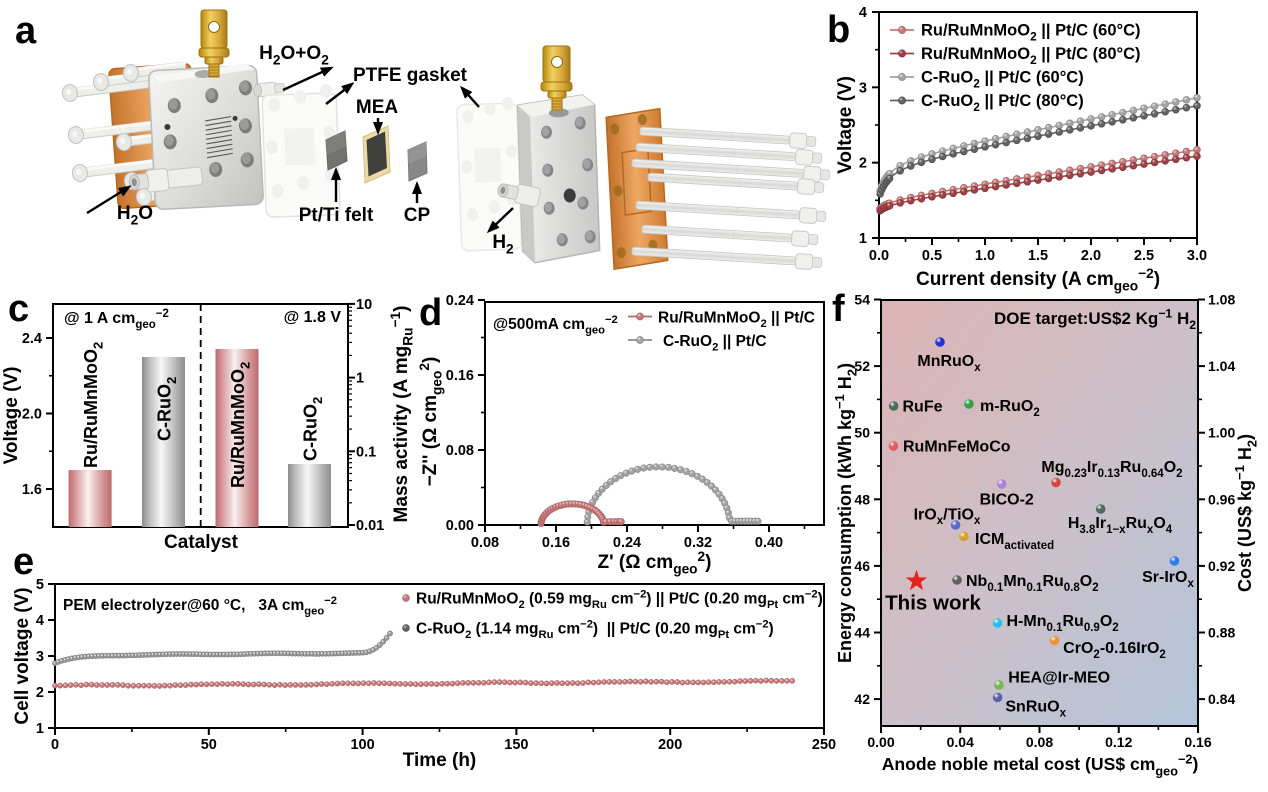 The width and height of the screenshot is (1268, 792). I want to click on svg-text: C-RuO2​ || Pt/C (80°C), so click(1002, 103).